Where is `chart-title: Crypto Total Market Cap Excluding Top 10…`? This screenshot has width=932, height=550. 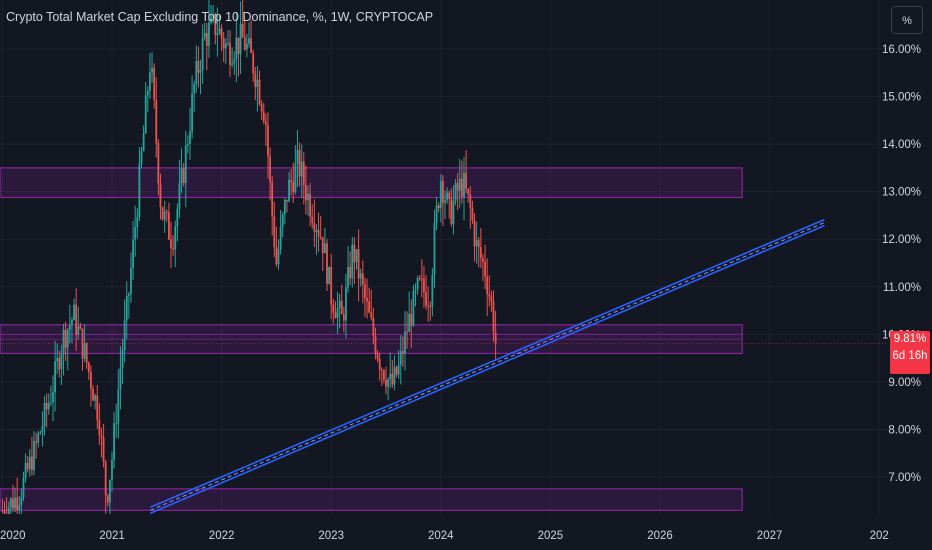 chart-title: Crypto Total Market Cap Excluding Top 10… is located at coordinates (220, 17).